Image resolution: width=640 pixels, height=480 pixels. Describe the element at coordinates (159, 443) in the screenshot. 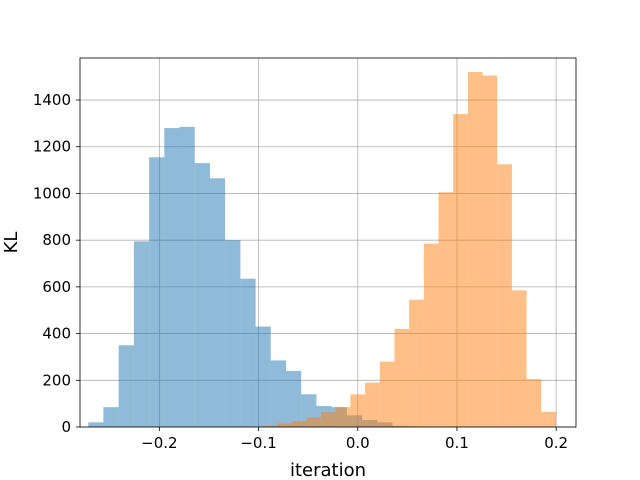

I see `x-tick-label: −0.2` at that location.